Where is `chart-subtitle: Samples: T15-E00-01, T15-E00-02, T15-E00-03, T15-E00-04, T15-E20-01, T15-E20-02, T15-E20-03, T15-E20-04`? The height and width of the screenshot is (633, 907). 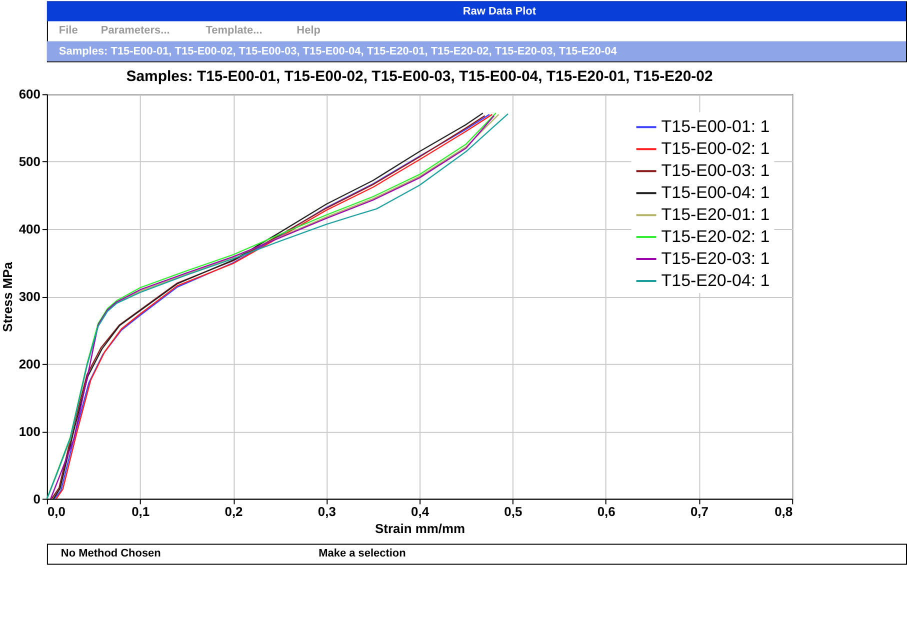
chart-subtitle: Samples: T15-E00-01, T15-E00-02, T15-E00-03, T15-E00-04, T15-E20-01, T15-E20-02, T15-E20-03, T15-E20-04 is located at coordinates (338, 51).